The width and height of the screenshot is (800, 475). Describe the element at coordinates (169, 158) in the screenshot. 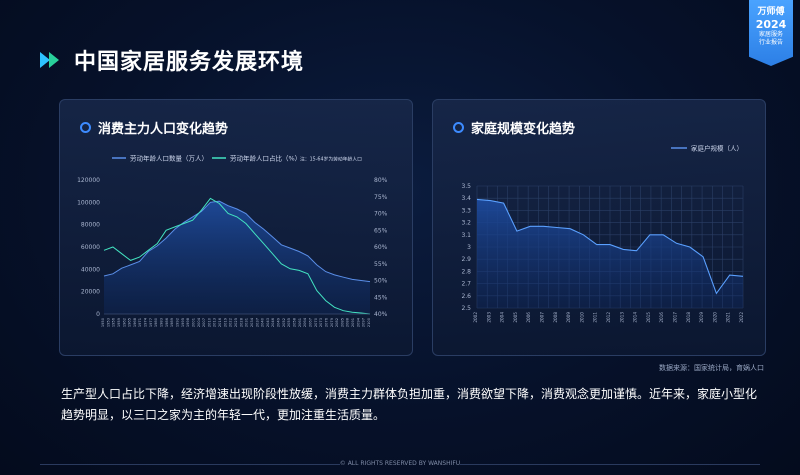

I see `legend-label-workforce: 劳动年龄人口数量（万人）` at that location.